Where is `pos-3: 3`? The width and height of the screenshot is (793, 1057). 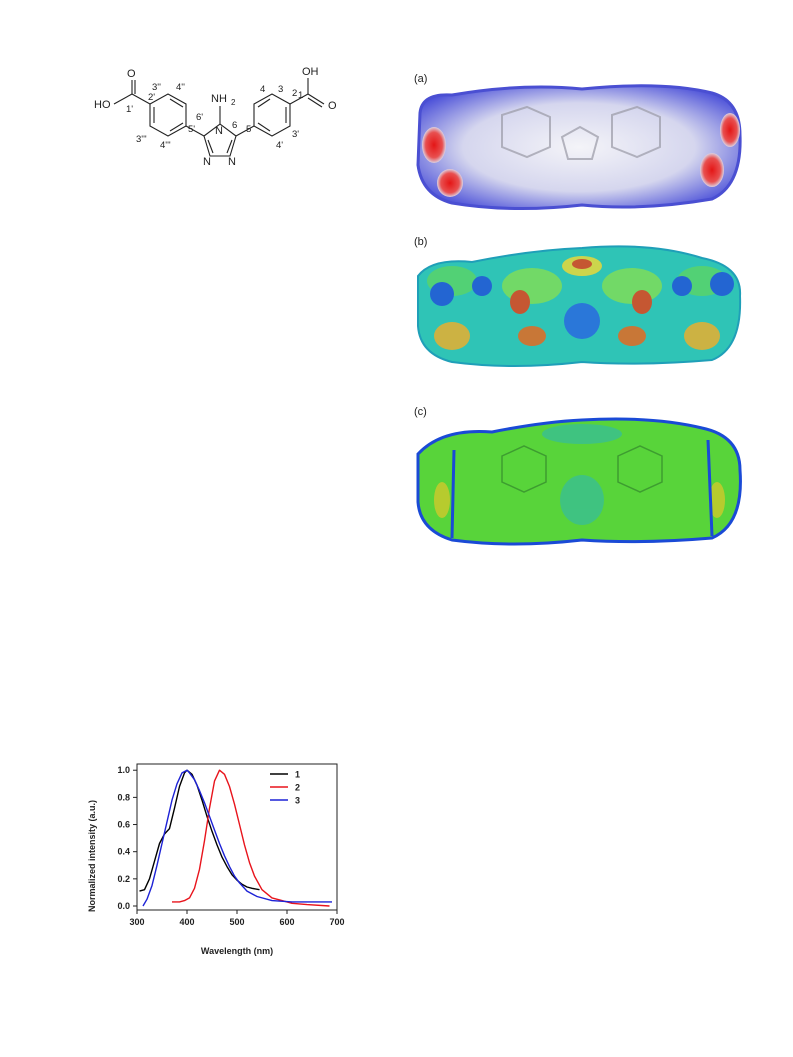
pos-3: 3 is located at coordinates (280, 89).